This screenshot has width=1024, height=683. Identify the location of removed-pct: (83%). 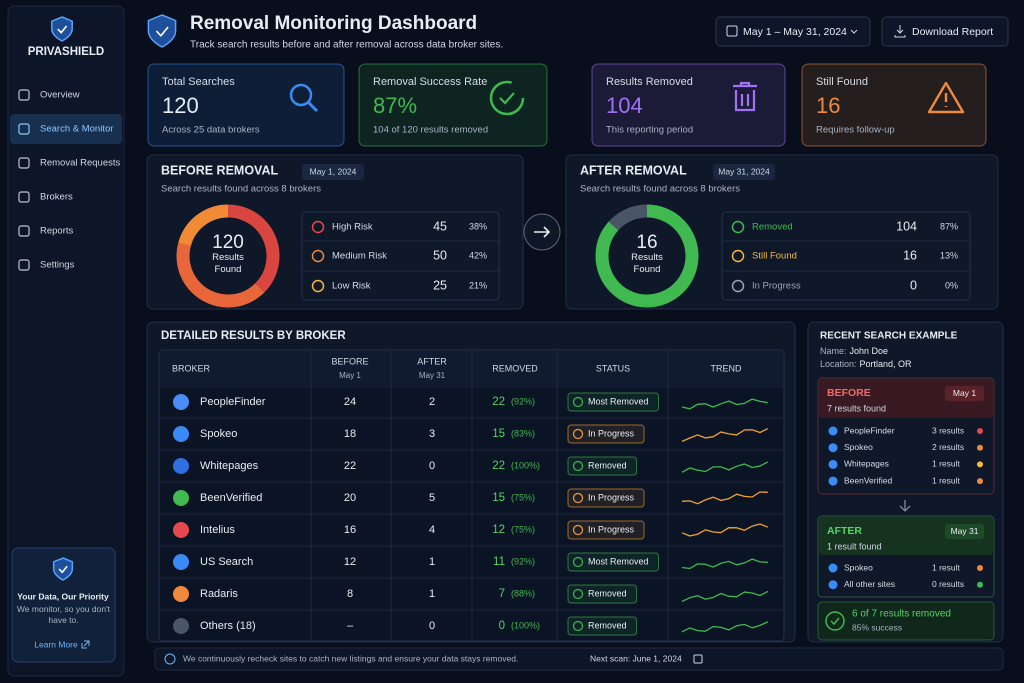
(523, 433).